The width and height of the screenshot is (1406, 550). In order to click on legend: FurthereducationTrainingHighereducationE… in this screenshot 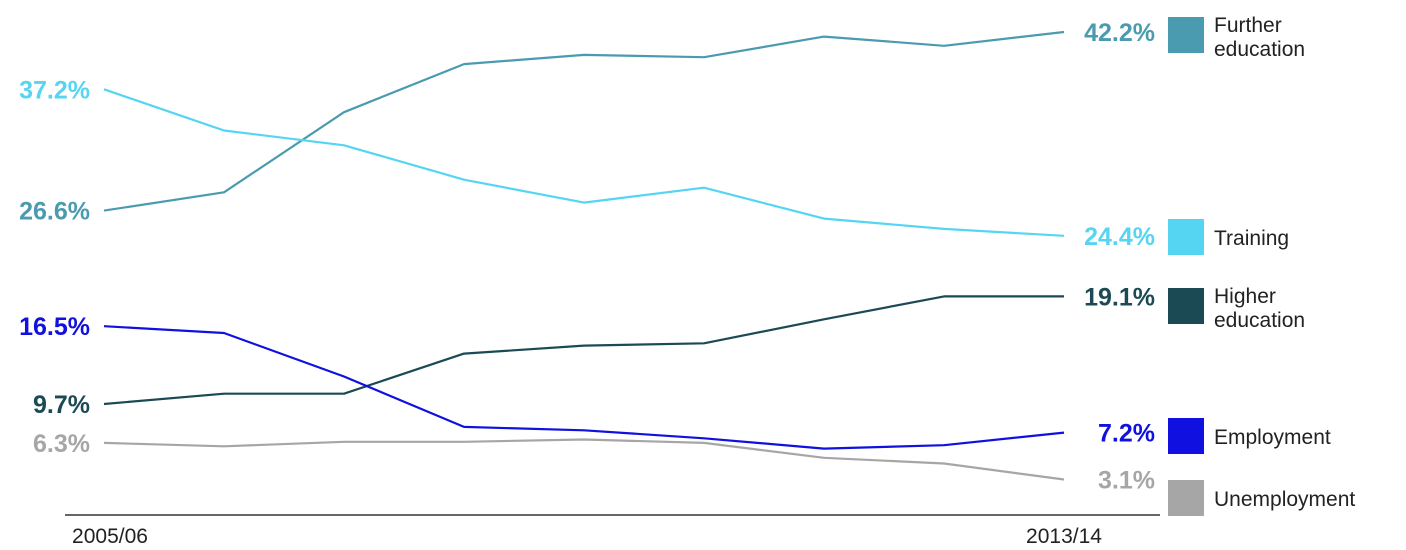, I will do `click(1261, 265)`.